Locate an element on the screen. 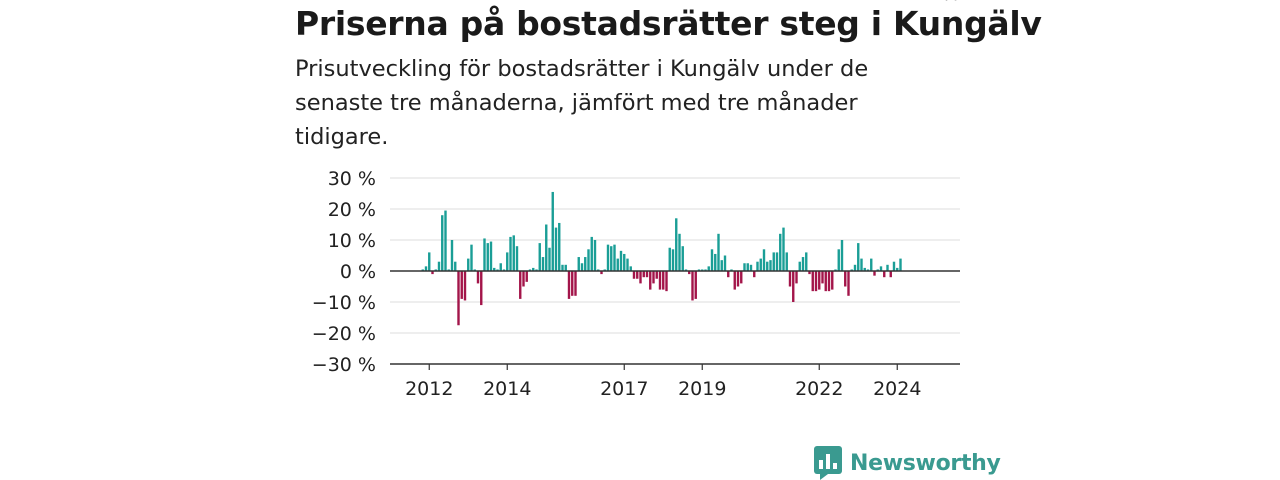 This screenshot has height=480, width=1280. x-tick-label: 2017 is located at coordinates (624, 389).